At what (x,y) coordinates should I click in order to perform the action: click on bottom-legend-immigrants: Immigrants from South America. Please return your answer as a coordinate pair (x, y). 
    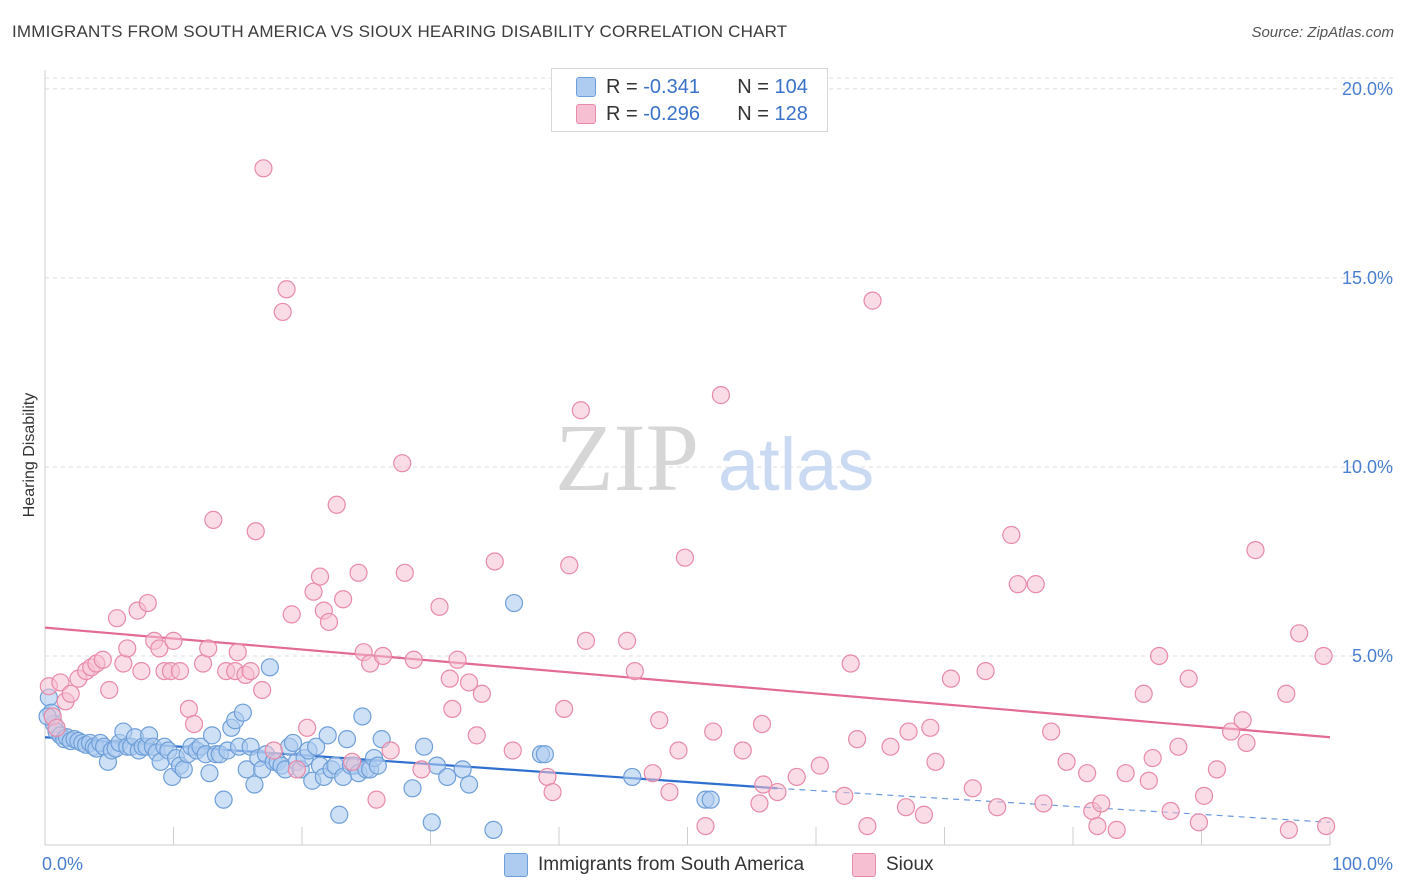
    Looking at the image, I should click on (654, 865).